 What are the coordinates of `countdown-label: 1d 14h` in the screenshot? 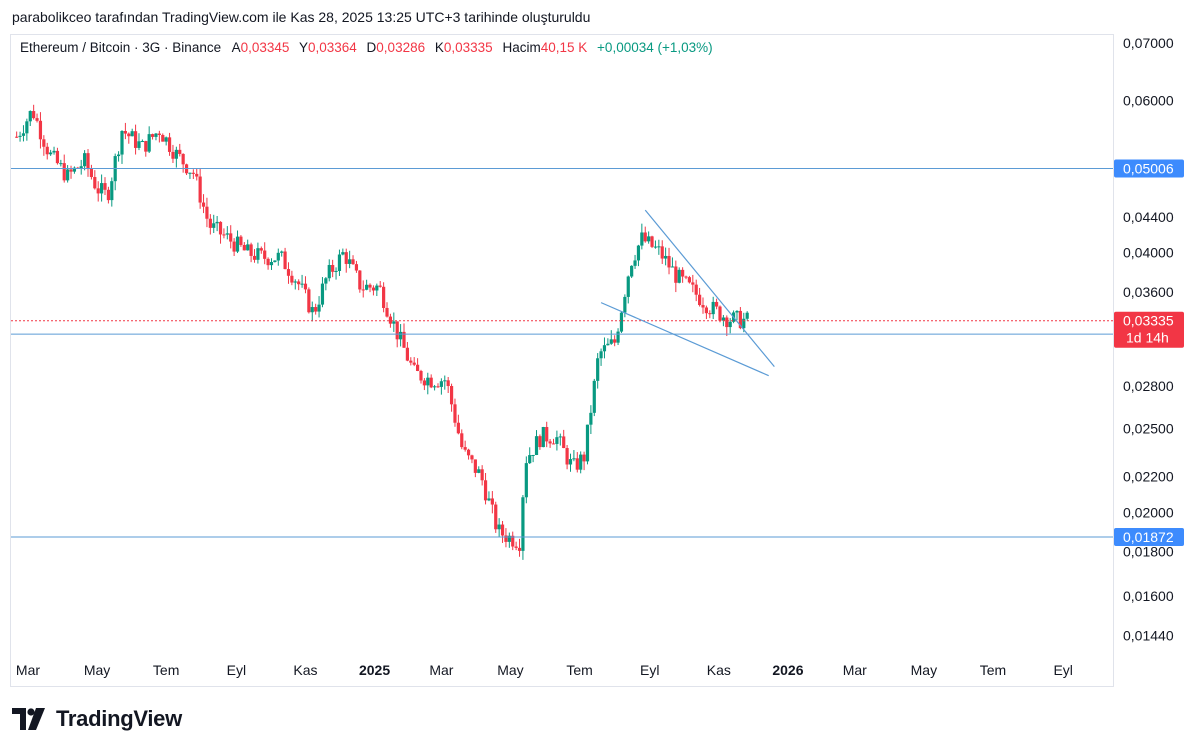 It's located at (1147, 338).